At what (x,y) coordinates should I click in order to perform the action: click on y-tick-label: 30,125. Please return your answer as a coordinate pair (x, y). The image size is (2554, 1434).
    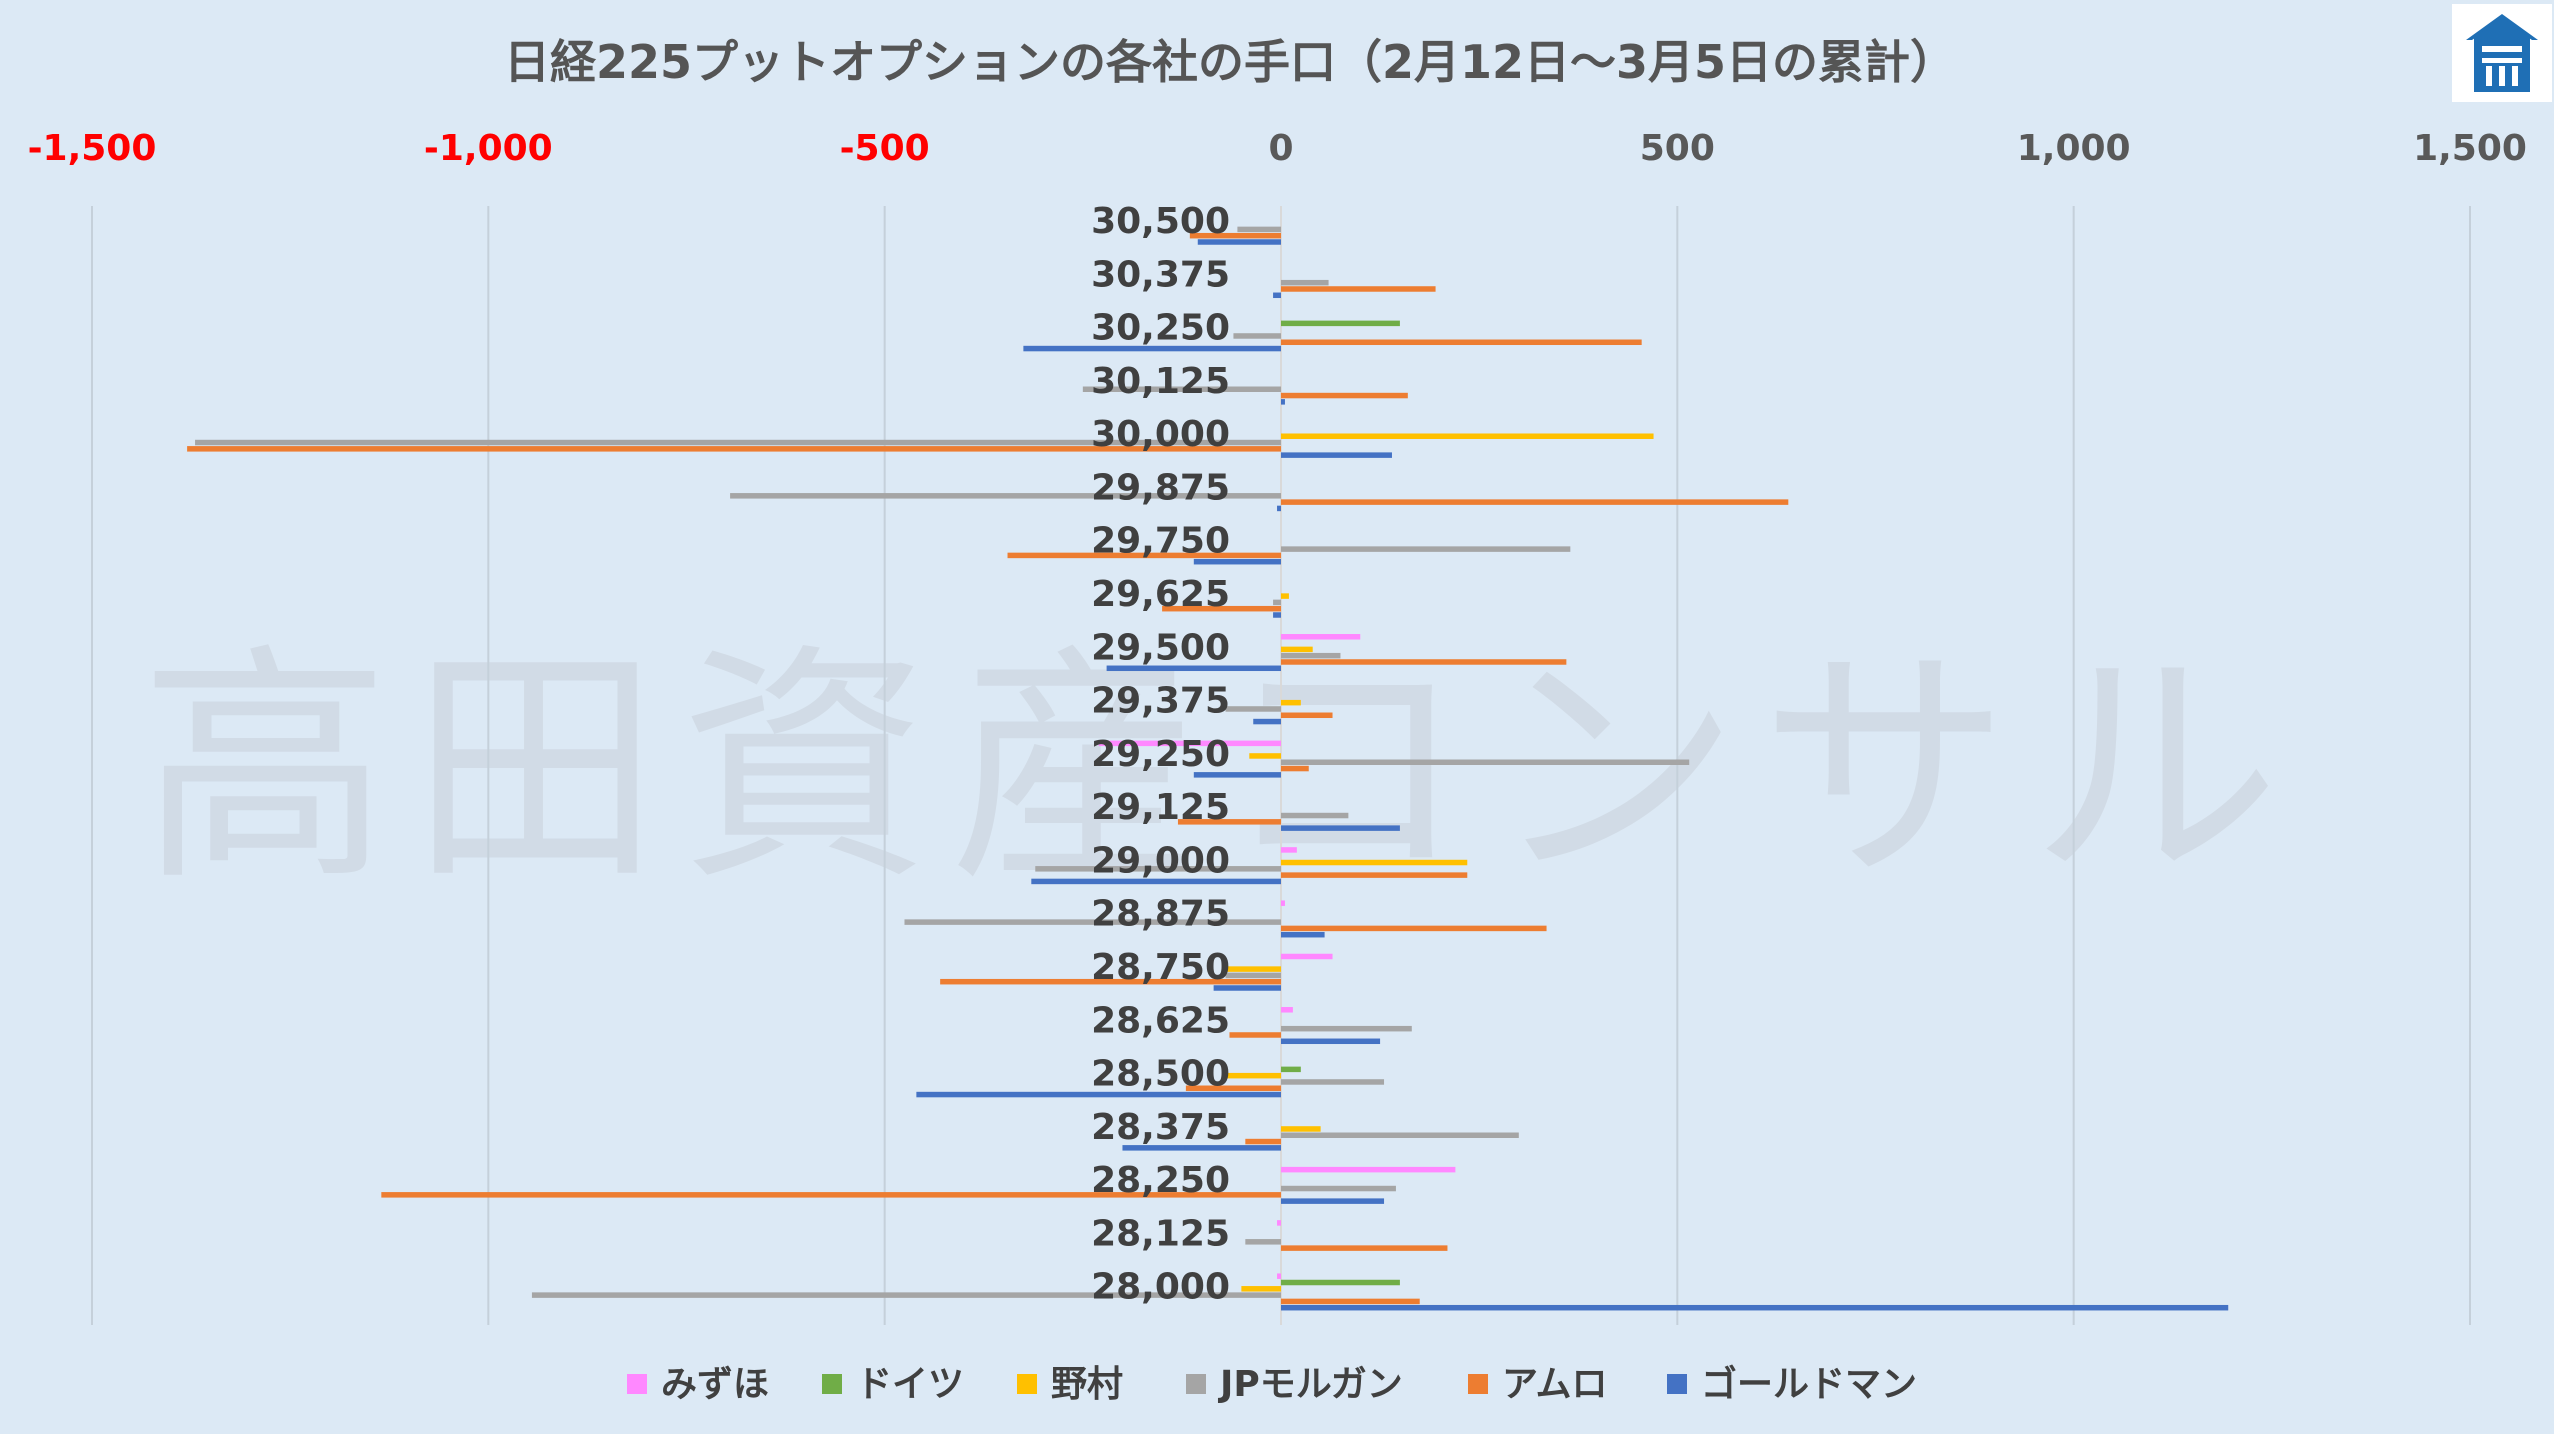
    Looking at the image, I should click on (1160, 381).